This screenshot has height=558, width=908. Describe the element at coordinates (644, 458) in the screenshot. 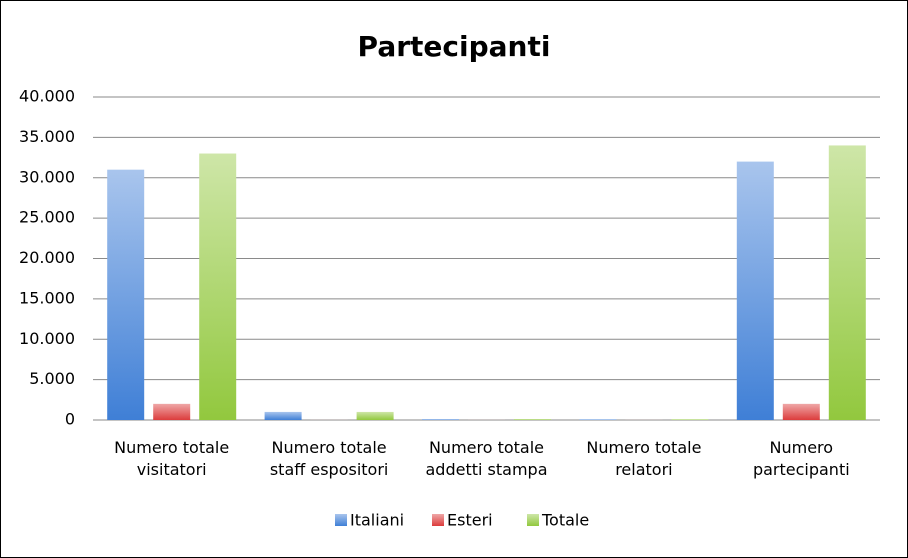

I see `x-tick-label: Numero totale relatori` at that location.